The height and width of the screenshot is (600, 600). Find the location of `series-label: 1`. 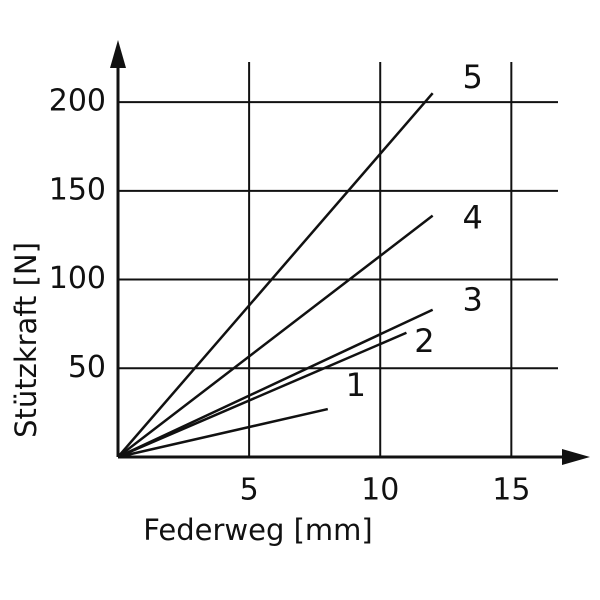

series-label: 1 is located at coordinates (356, 385).